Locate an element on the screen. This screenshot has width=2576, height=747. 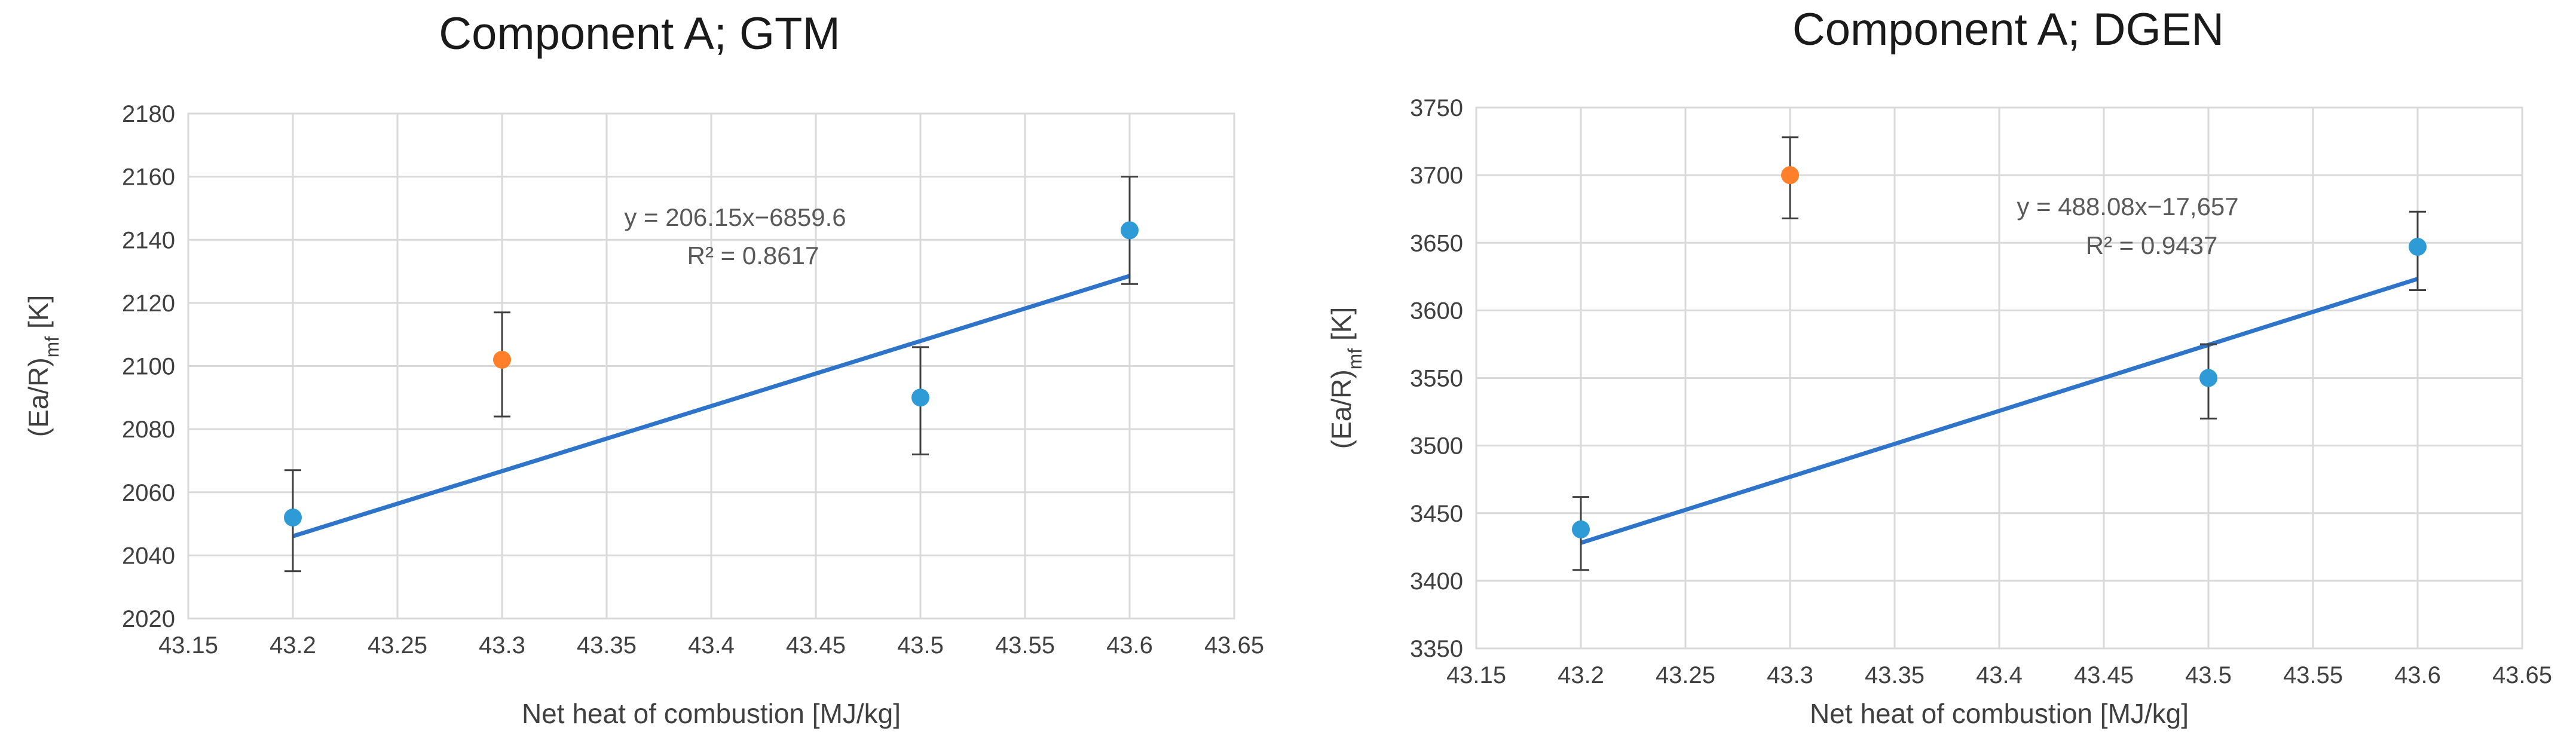
chart-title: Component A; DGEN is located at coordinates (2008, 29).